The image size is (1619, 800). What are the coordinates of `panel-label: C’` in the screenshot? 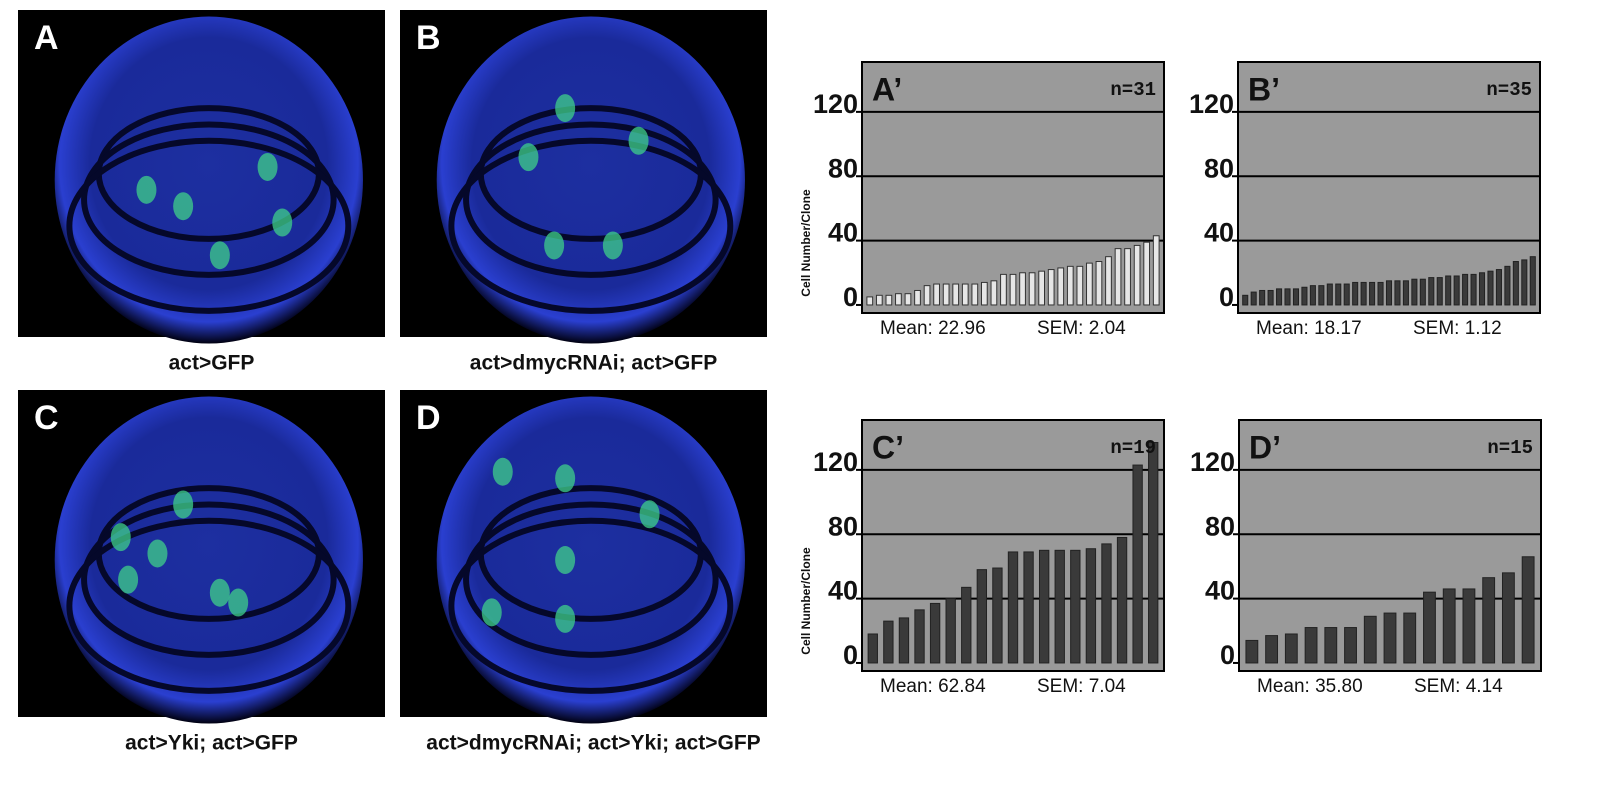 It's located at (888, 447).